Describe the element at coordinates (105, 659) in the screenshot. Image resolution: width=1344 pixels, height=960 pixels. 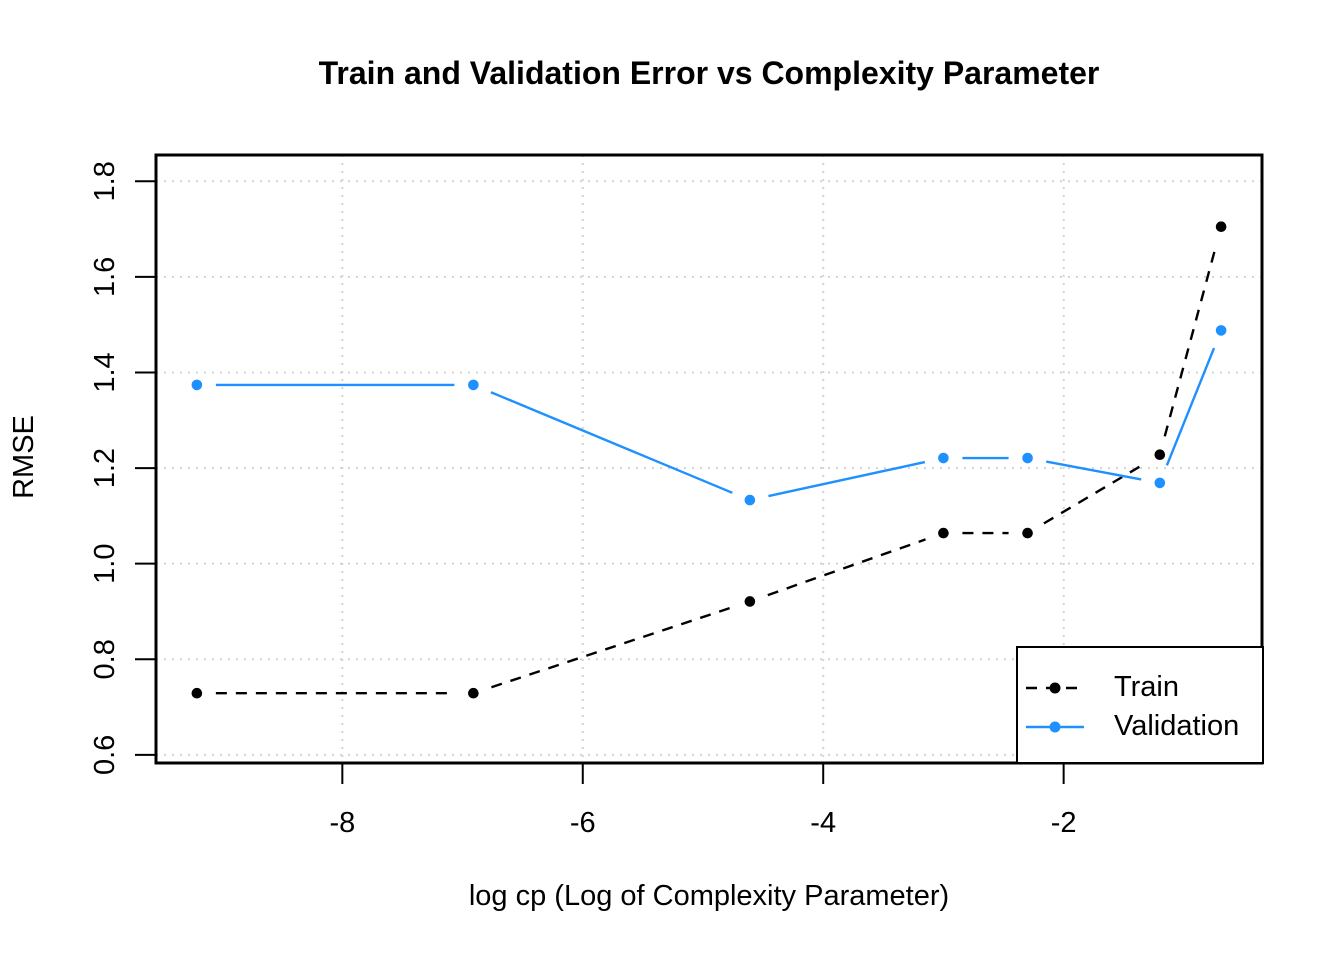
I see `y-tick-label: 0.8` at that location.